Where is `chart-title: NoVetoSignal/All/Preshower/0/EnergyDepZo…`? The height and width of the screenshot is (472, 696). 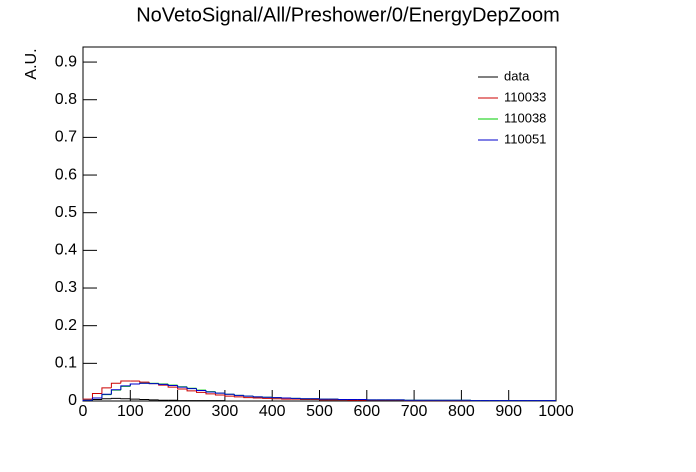 chart-title: NoVetoSignal/All/Preshower/0/EnergyDepZo… is located at coordinates (348, 15).